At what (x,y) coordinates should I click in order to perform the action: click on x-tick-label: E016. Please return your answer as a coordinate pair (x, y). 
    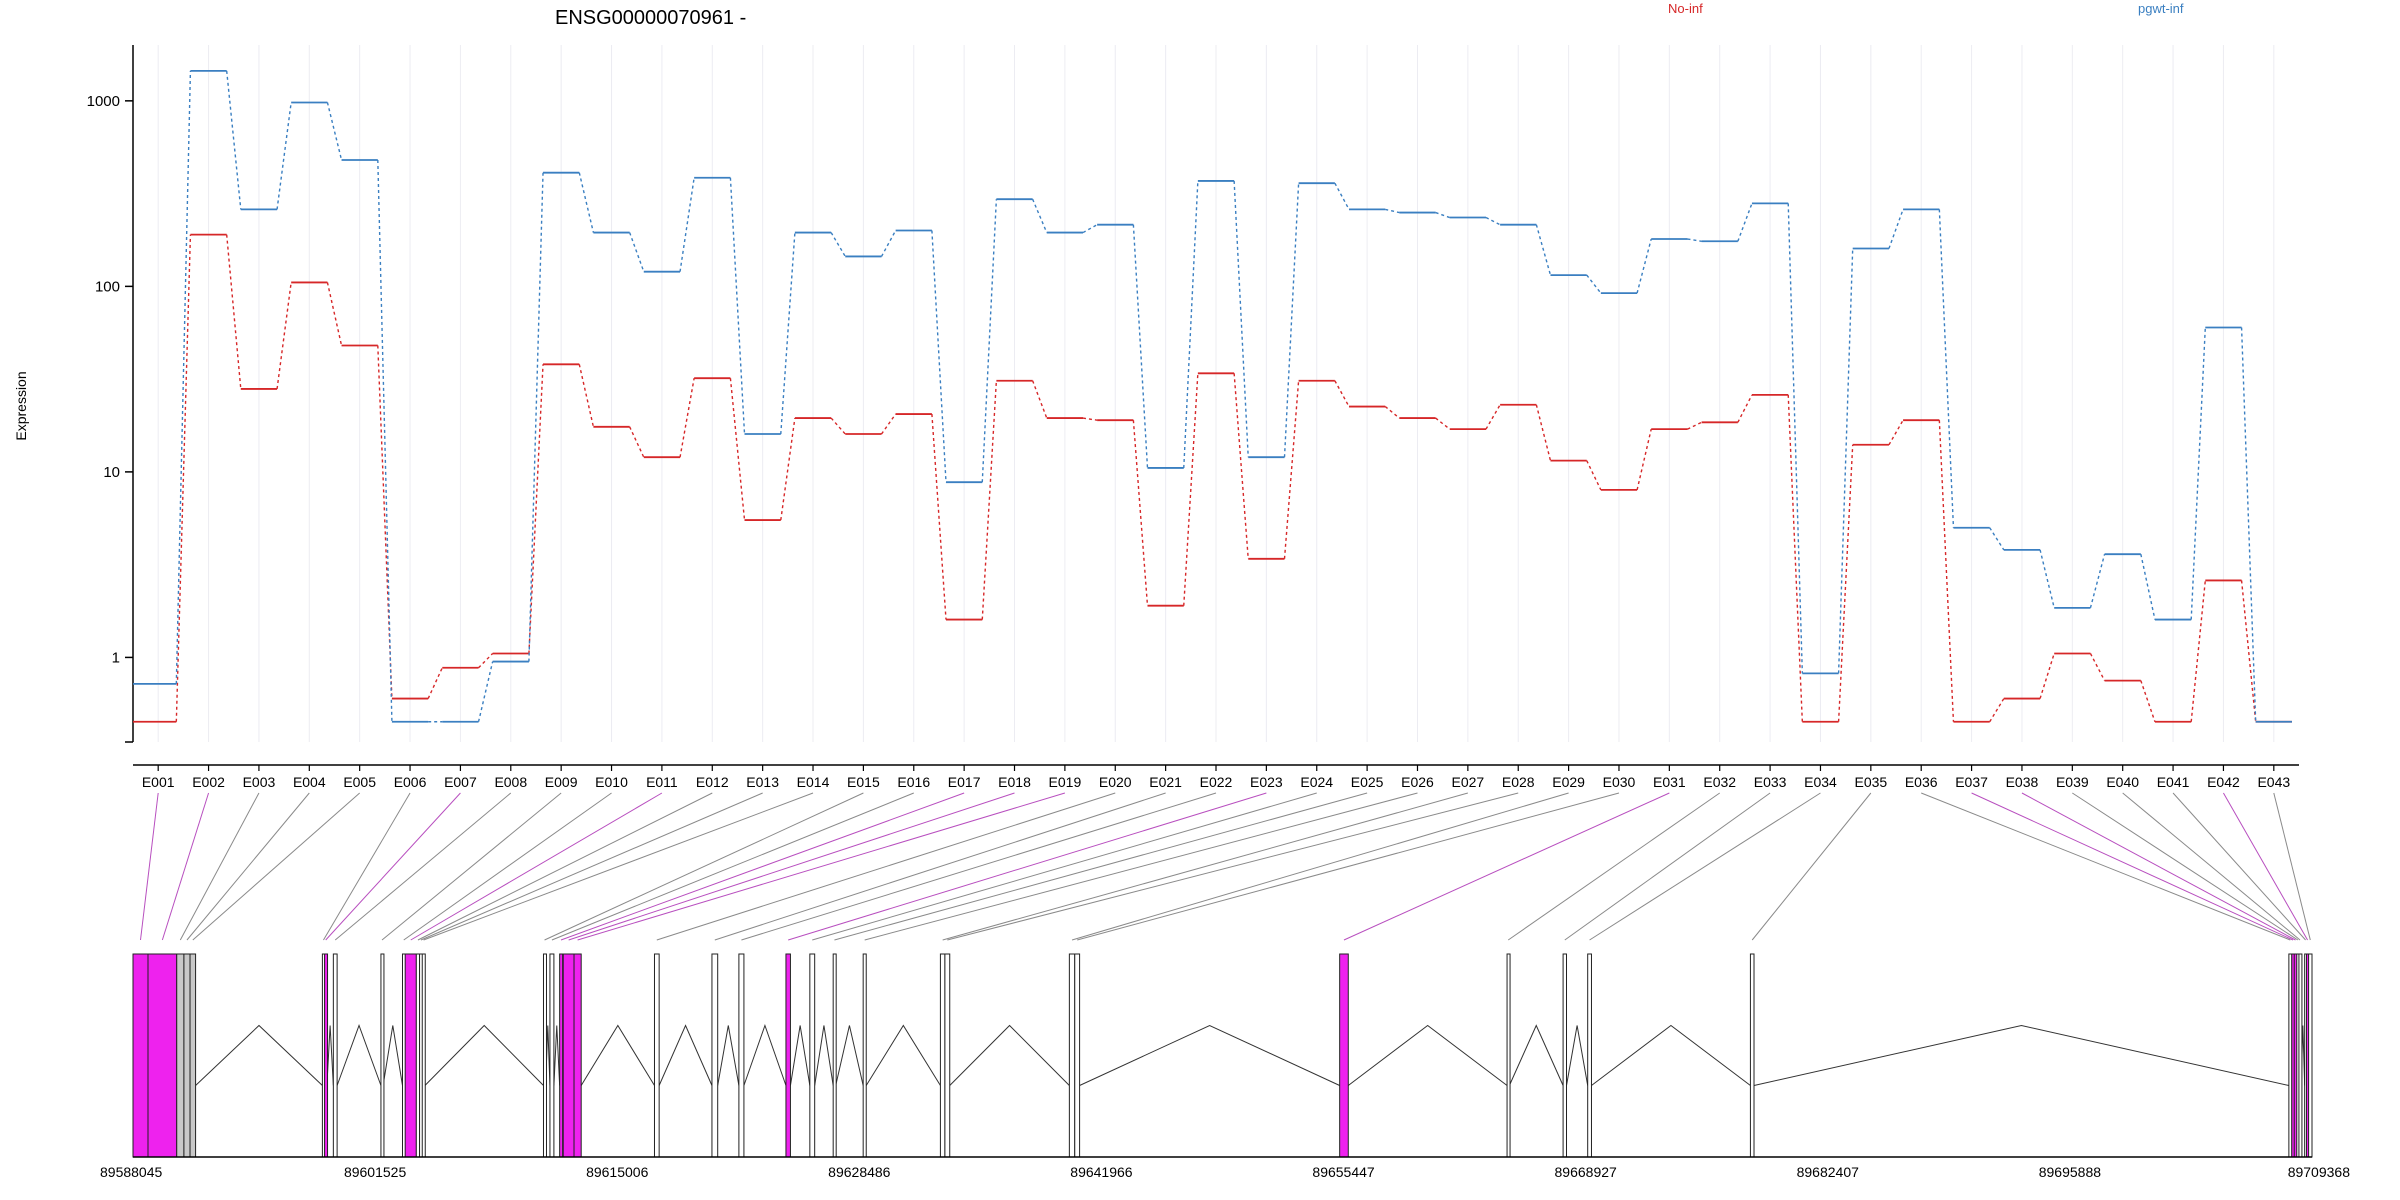
    Looking at the image, I should click on (913, 782).